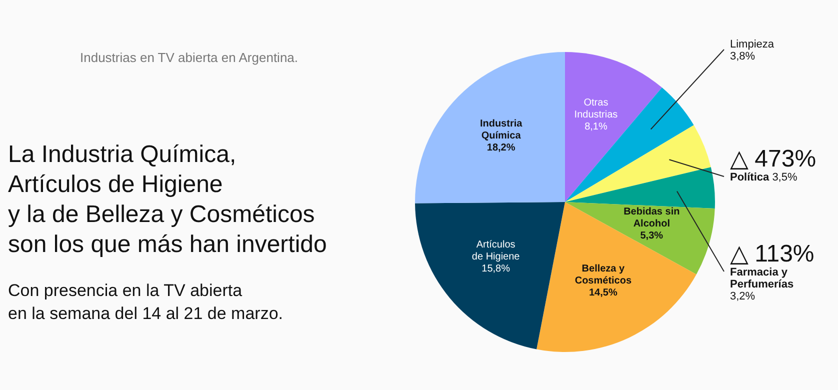 The height and width of the screenshot is (390, 838). Describe the element at coordinates (773, 159) in the screenshot. I see `text: △ 473%` at that location.